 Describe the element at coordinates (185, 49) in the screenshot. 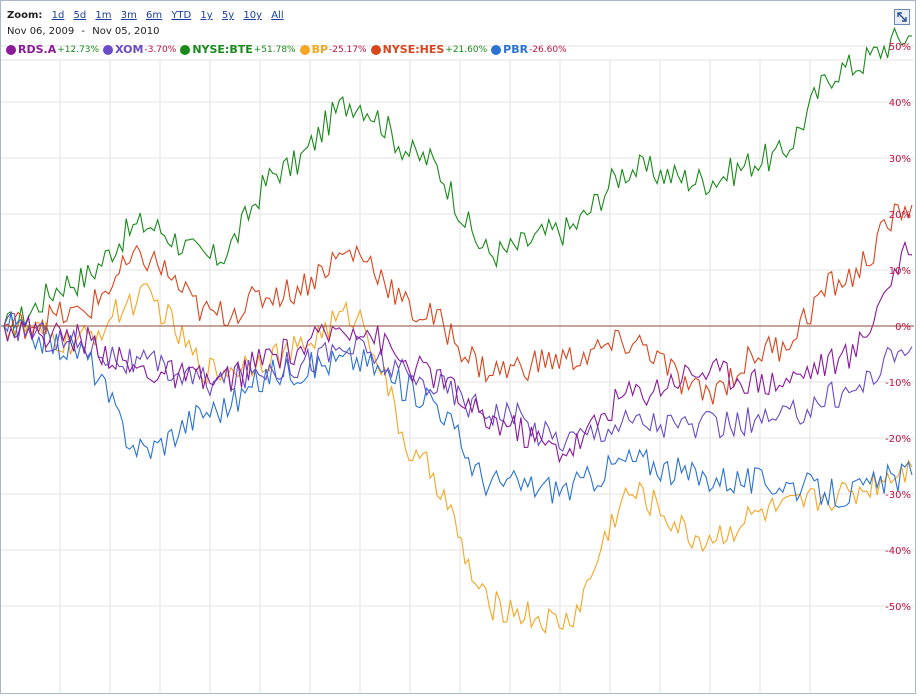

I see `legend-dot-bte` at that location.